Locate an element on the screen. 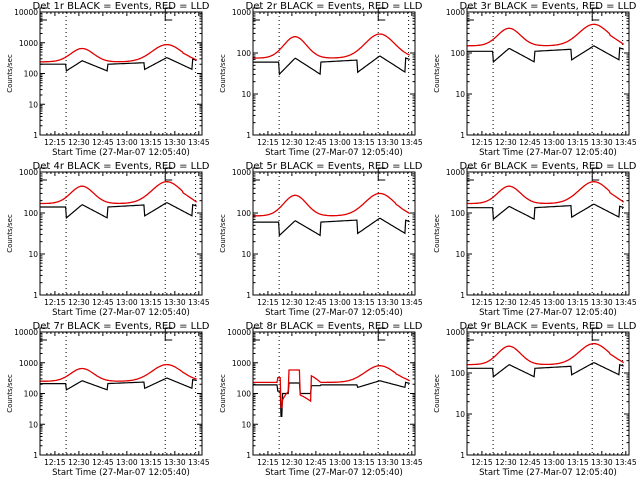 Image resolution: width=640 pixels, height=480 pixels. panel-title: Det 1r BLACK = Events, RED = LLD is located at coordinates (121, 6).